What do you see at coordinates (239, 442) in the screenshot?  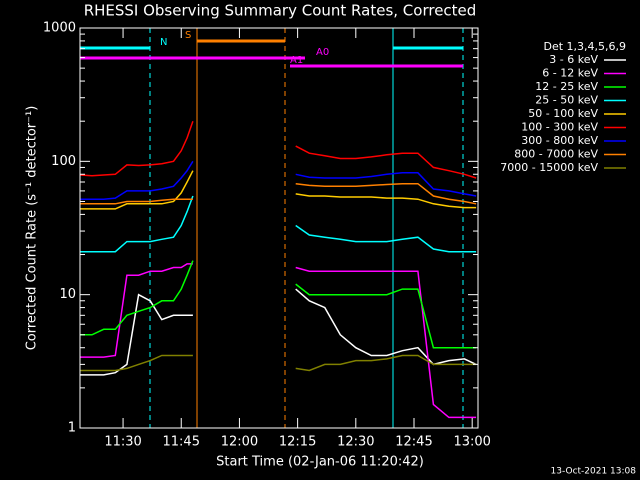 I see `x-tick-label: 12:00` at bounding box center [239, 442].